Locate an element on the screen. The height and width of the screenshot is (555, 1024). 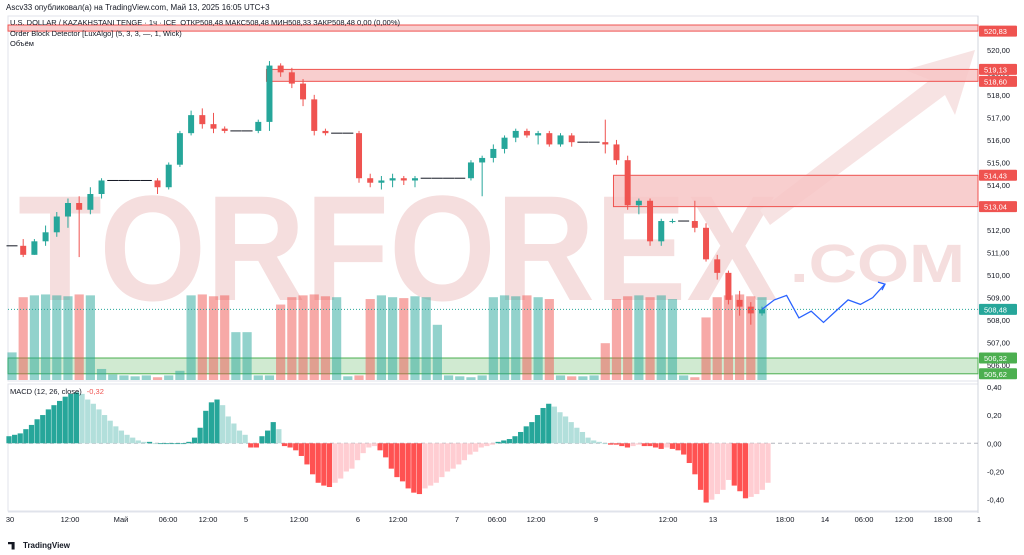
time-tick-label: 13 is located at coordinates (713, 519).